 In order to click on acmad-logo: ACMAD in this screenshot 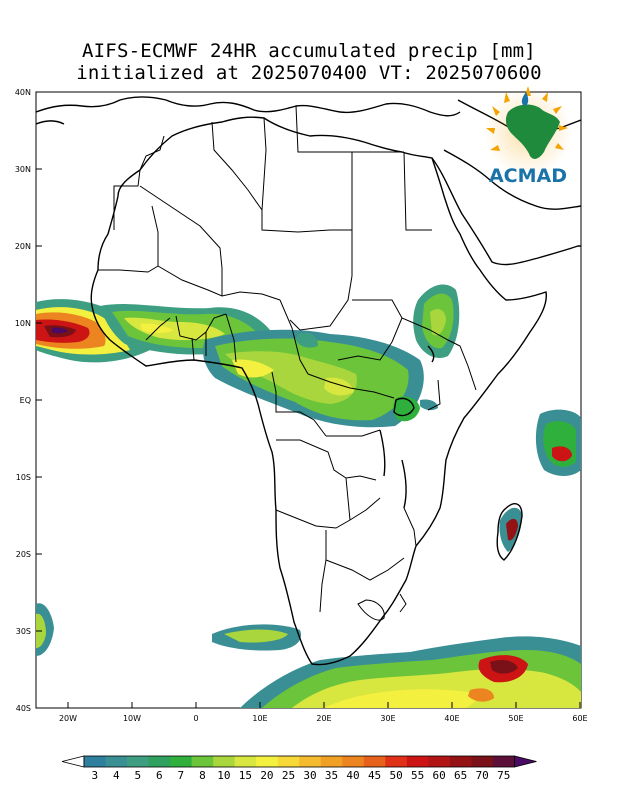, I will do `click(528, 136)`.